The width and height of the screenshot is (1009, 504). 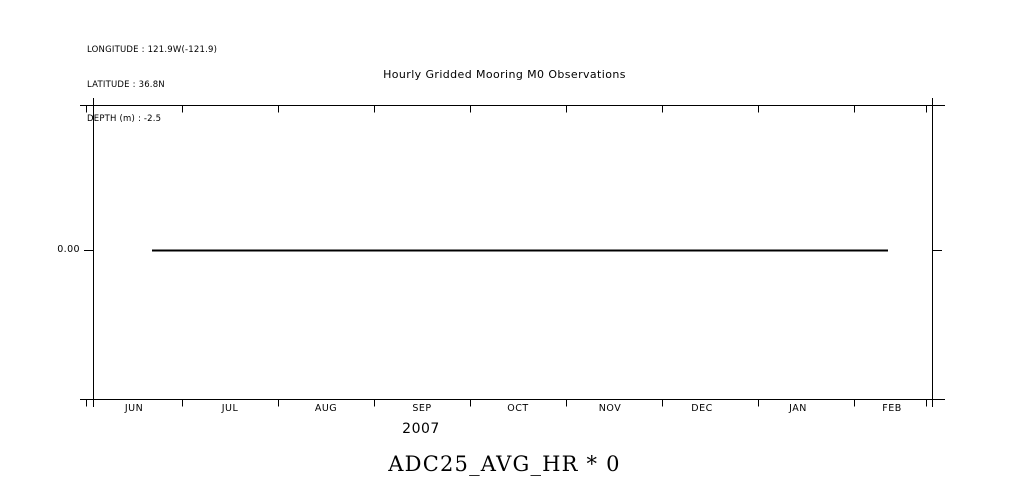 What do you see at coordinates (124, 119) in the screenshot?
I see `depth-text: DEPTH (m) : -2.5` at bounding box center [124, 119].